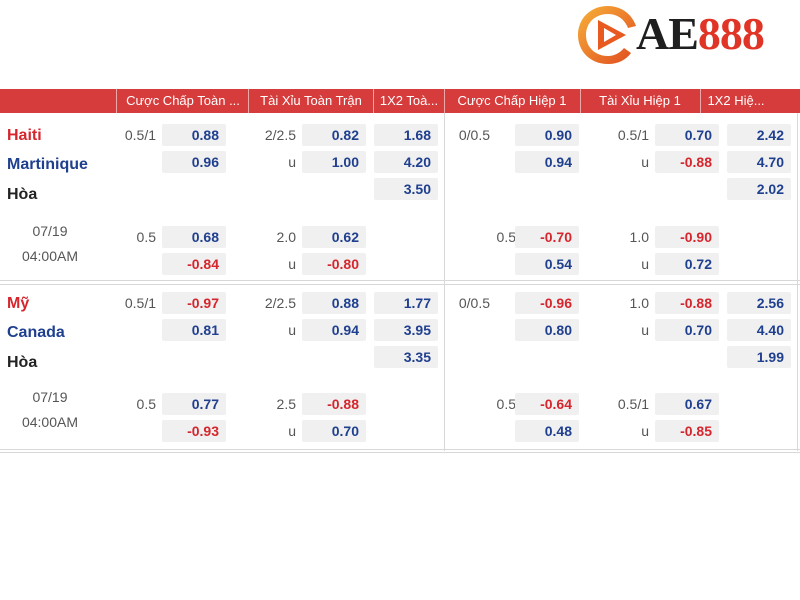 The height and width of the screenshot is (600, 800). Describe the element at coordinates (547, 237) in the screenshot. I see `odds-cell: -0.70` at that location.